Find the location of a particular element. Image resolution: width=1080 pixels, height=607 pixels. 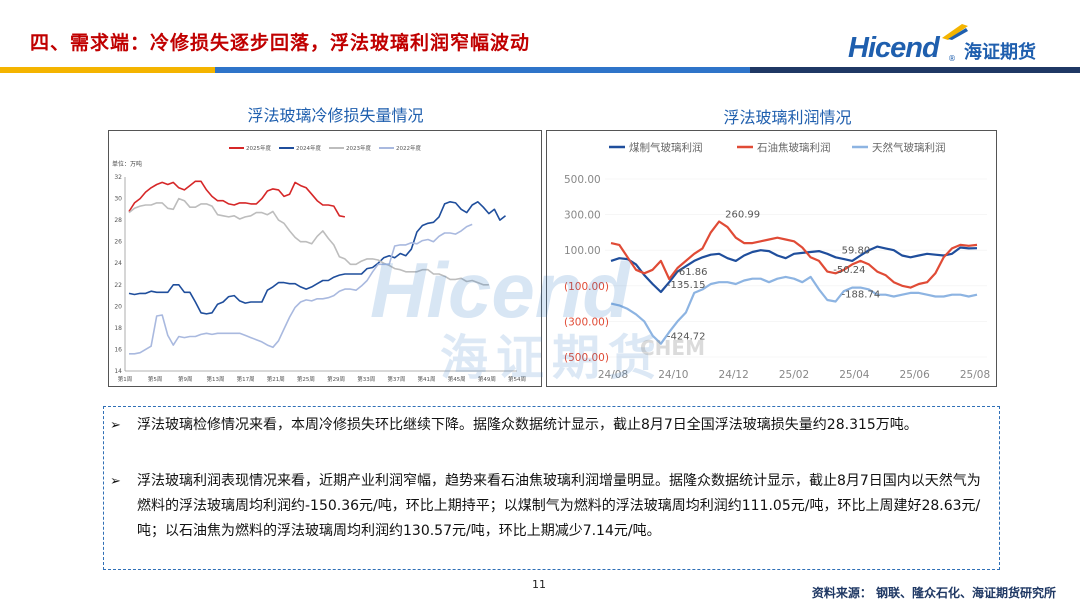

registered-mark: ® is located at coordinates (952, 58).